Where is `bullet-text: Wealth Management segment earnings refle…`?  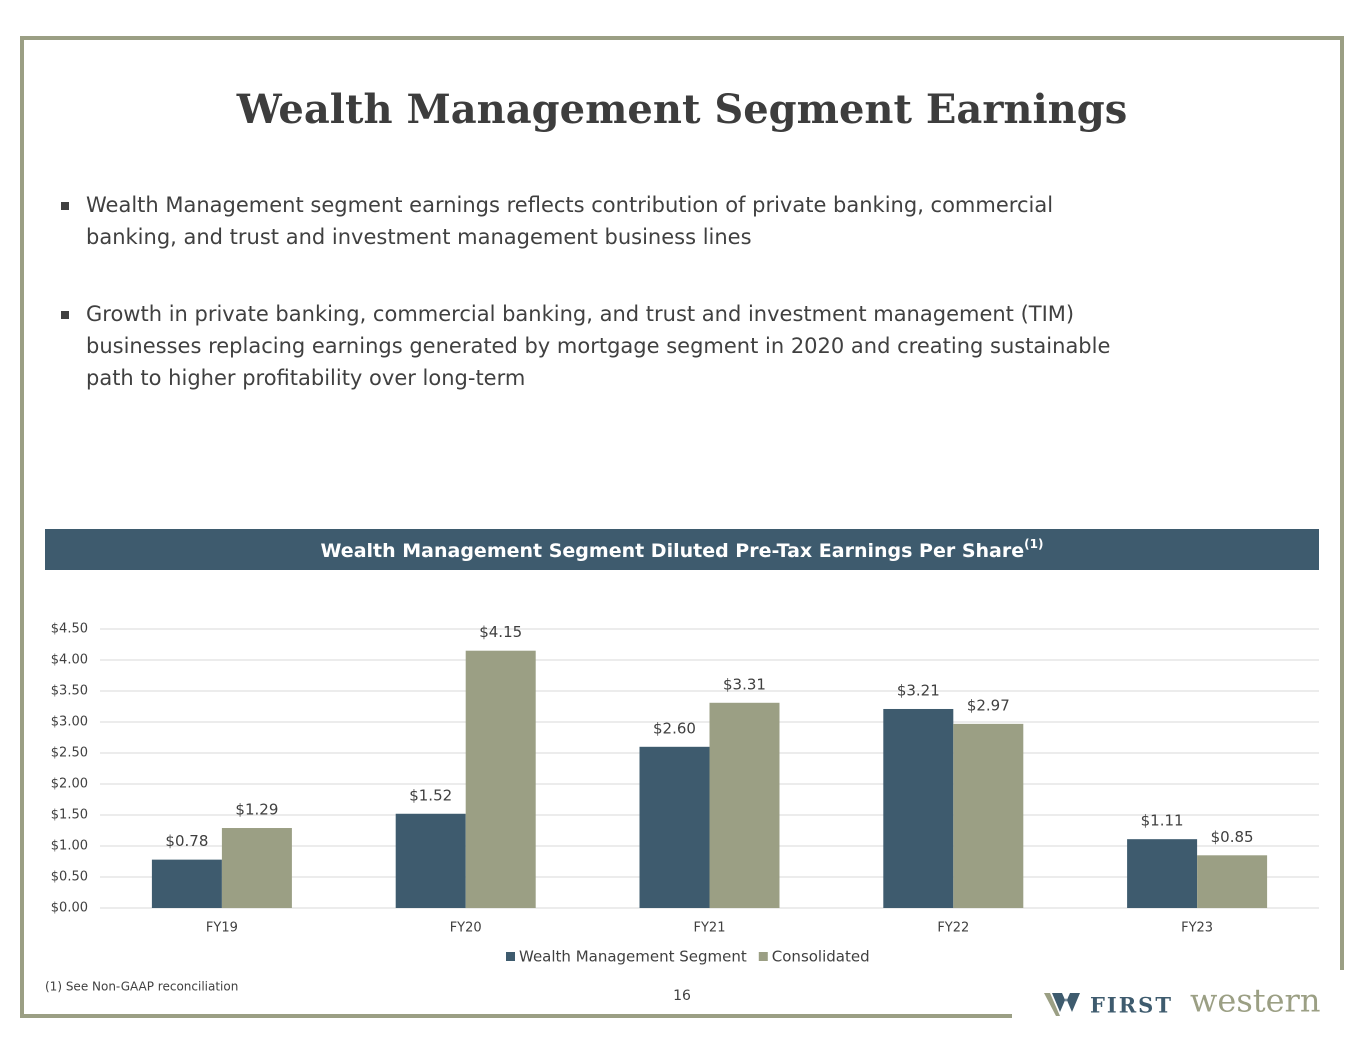
bullet-text: Wealth Management segment earnings refle… is located at coordinates (569, 205).